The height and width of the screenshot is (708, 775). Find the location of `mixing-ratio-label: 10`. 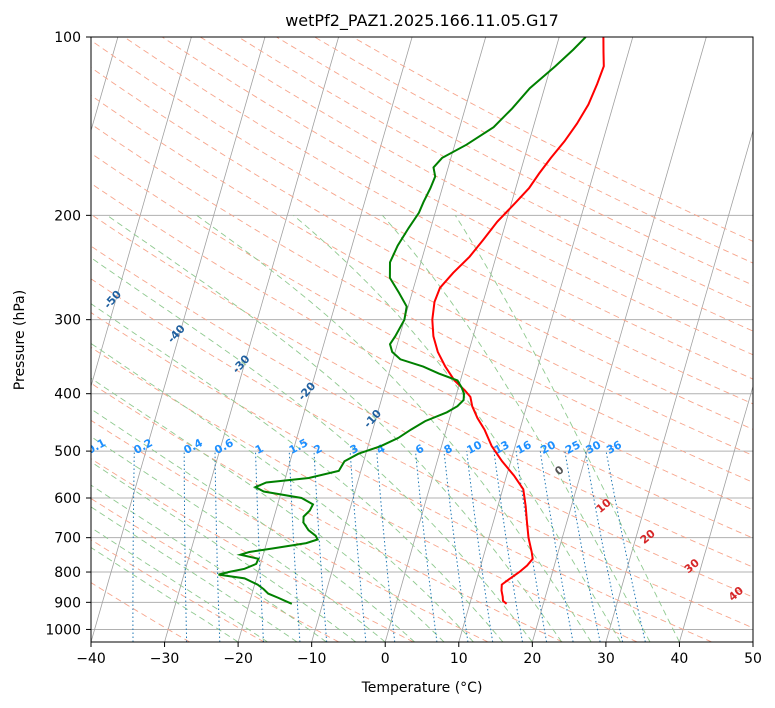

mixing-ratio-label: 10 is located at coordinates (475, 447).